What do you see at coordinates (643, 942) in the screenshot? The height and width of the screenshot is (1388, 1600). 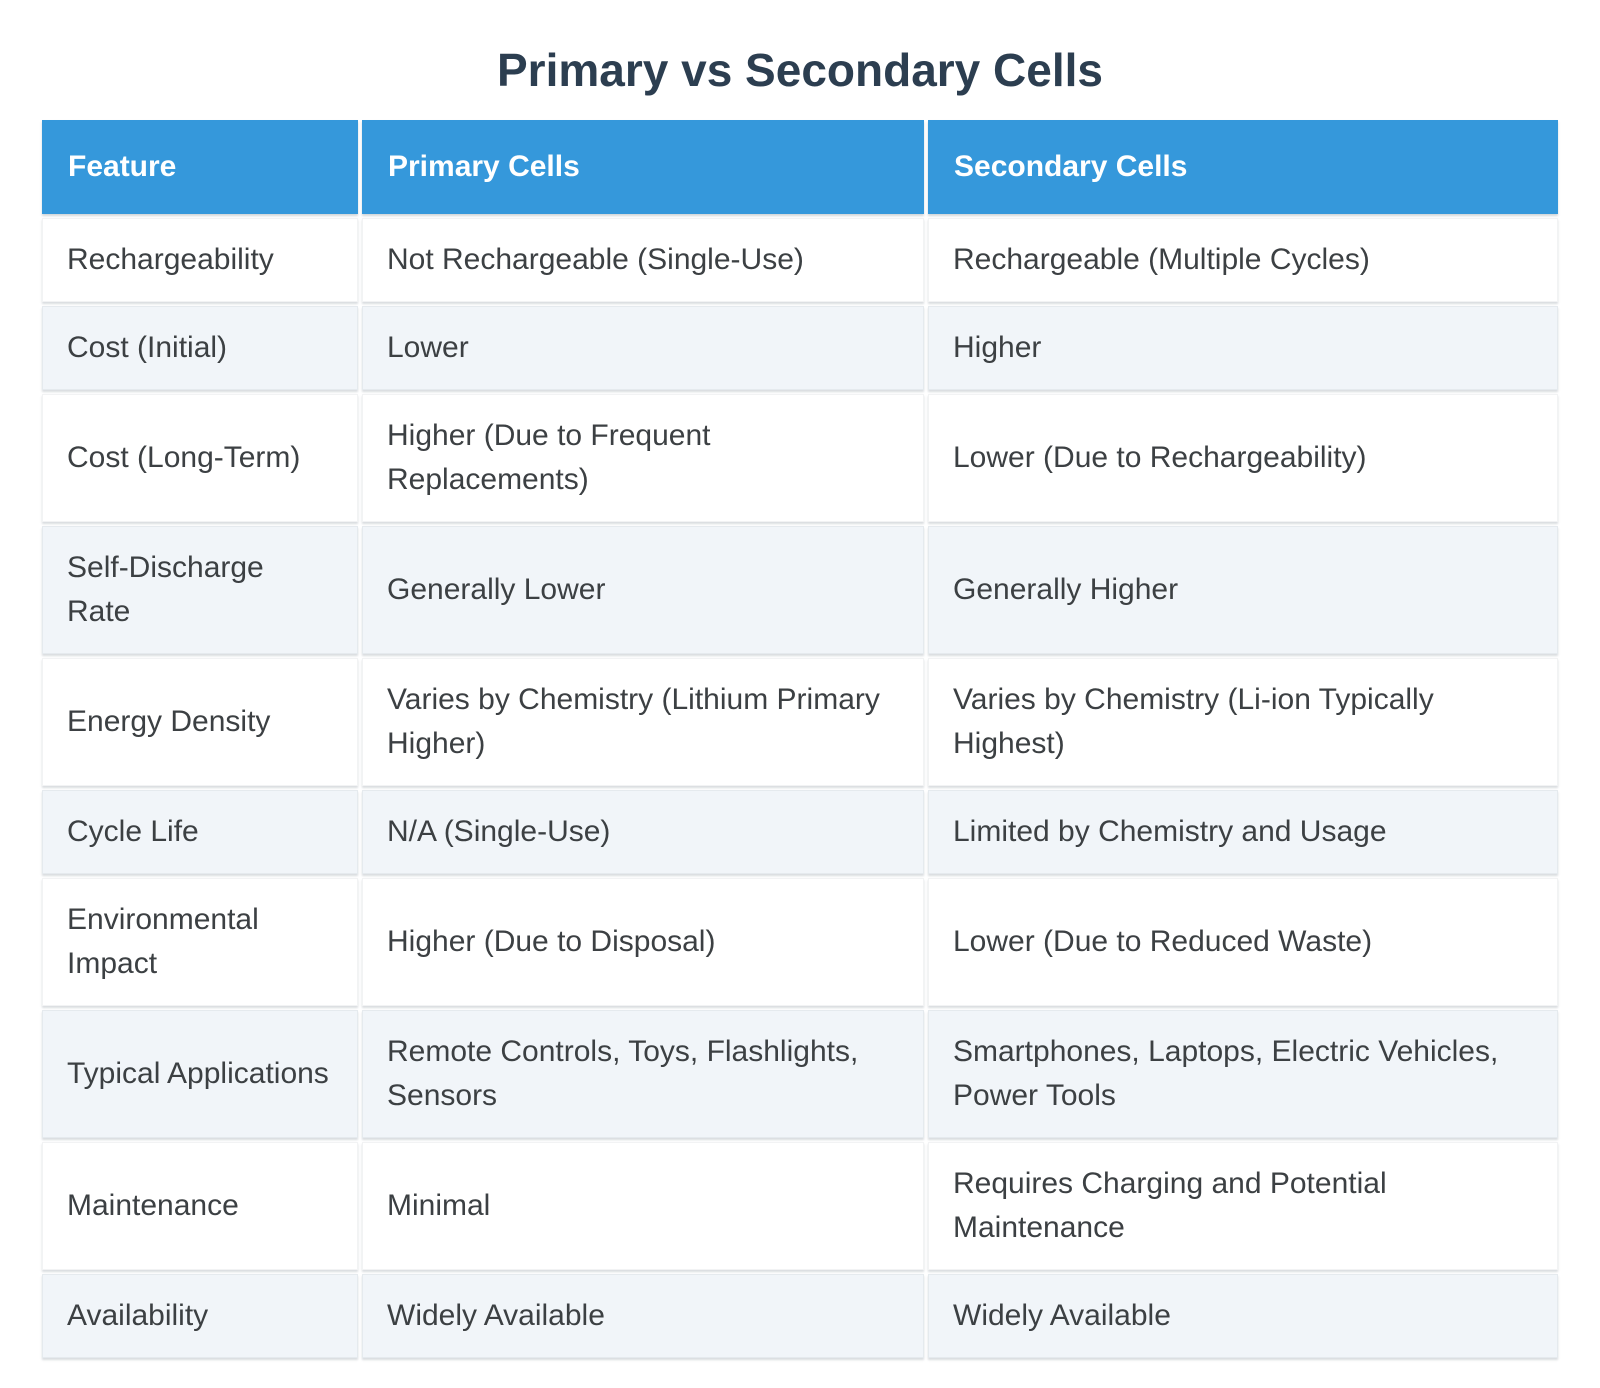 I see `primary-cell: Higher (Due to Disposal)` at bounding box center [643, 942].